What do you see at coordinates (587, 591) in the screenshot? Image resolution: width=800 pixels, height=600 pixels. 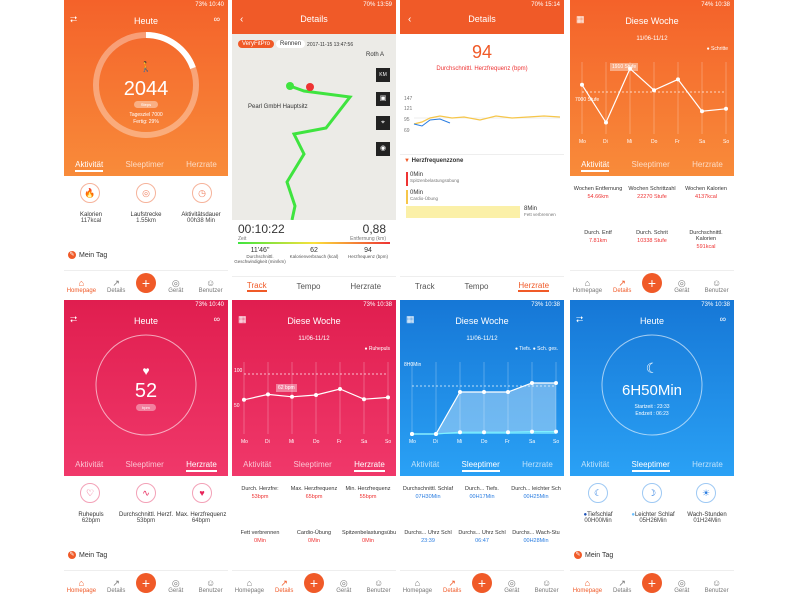 I see `nav-label: Homepage` at bounding box center [587, 591].